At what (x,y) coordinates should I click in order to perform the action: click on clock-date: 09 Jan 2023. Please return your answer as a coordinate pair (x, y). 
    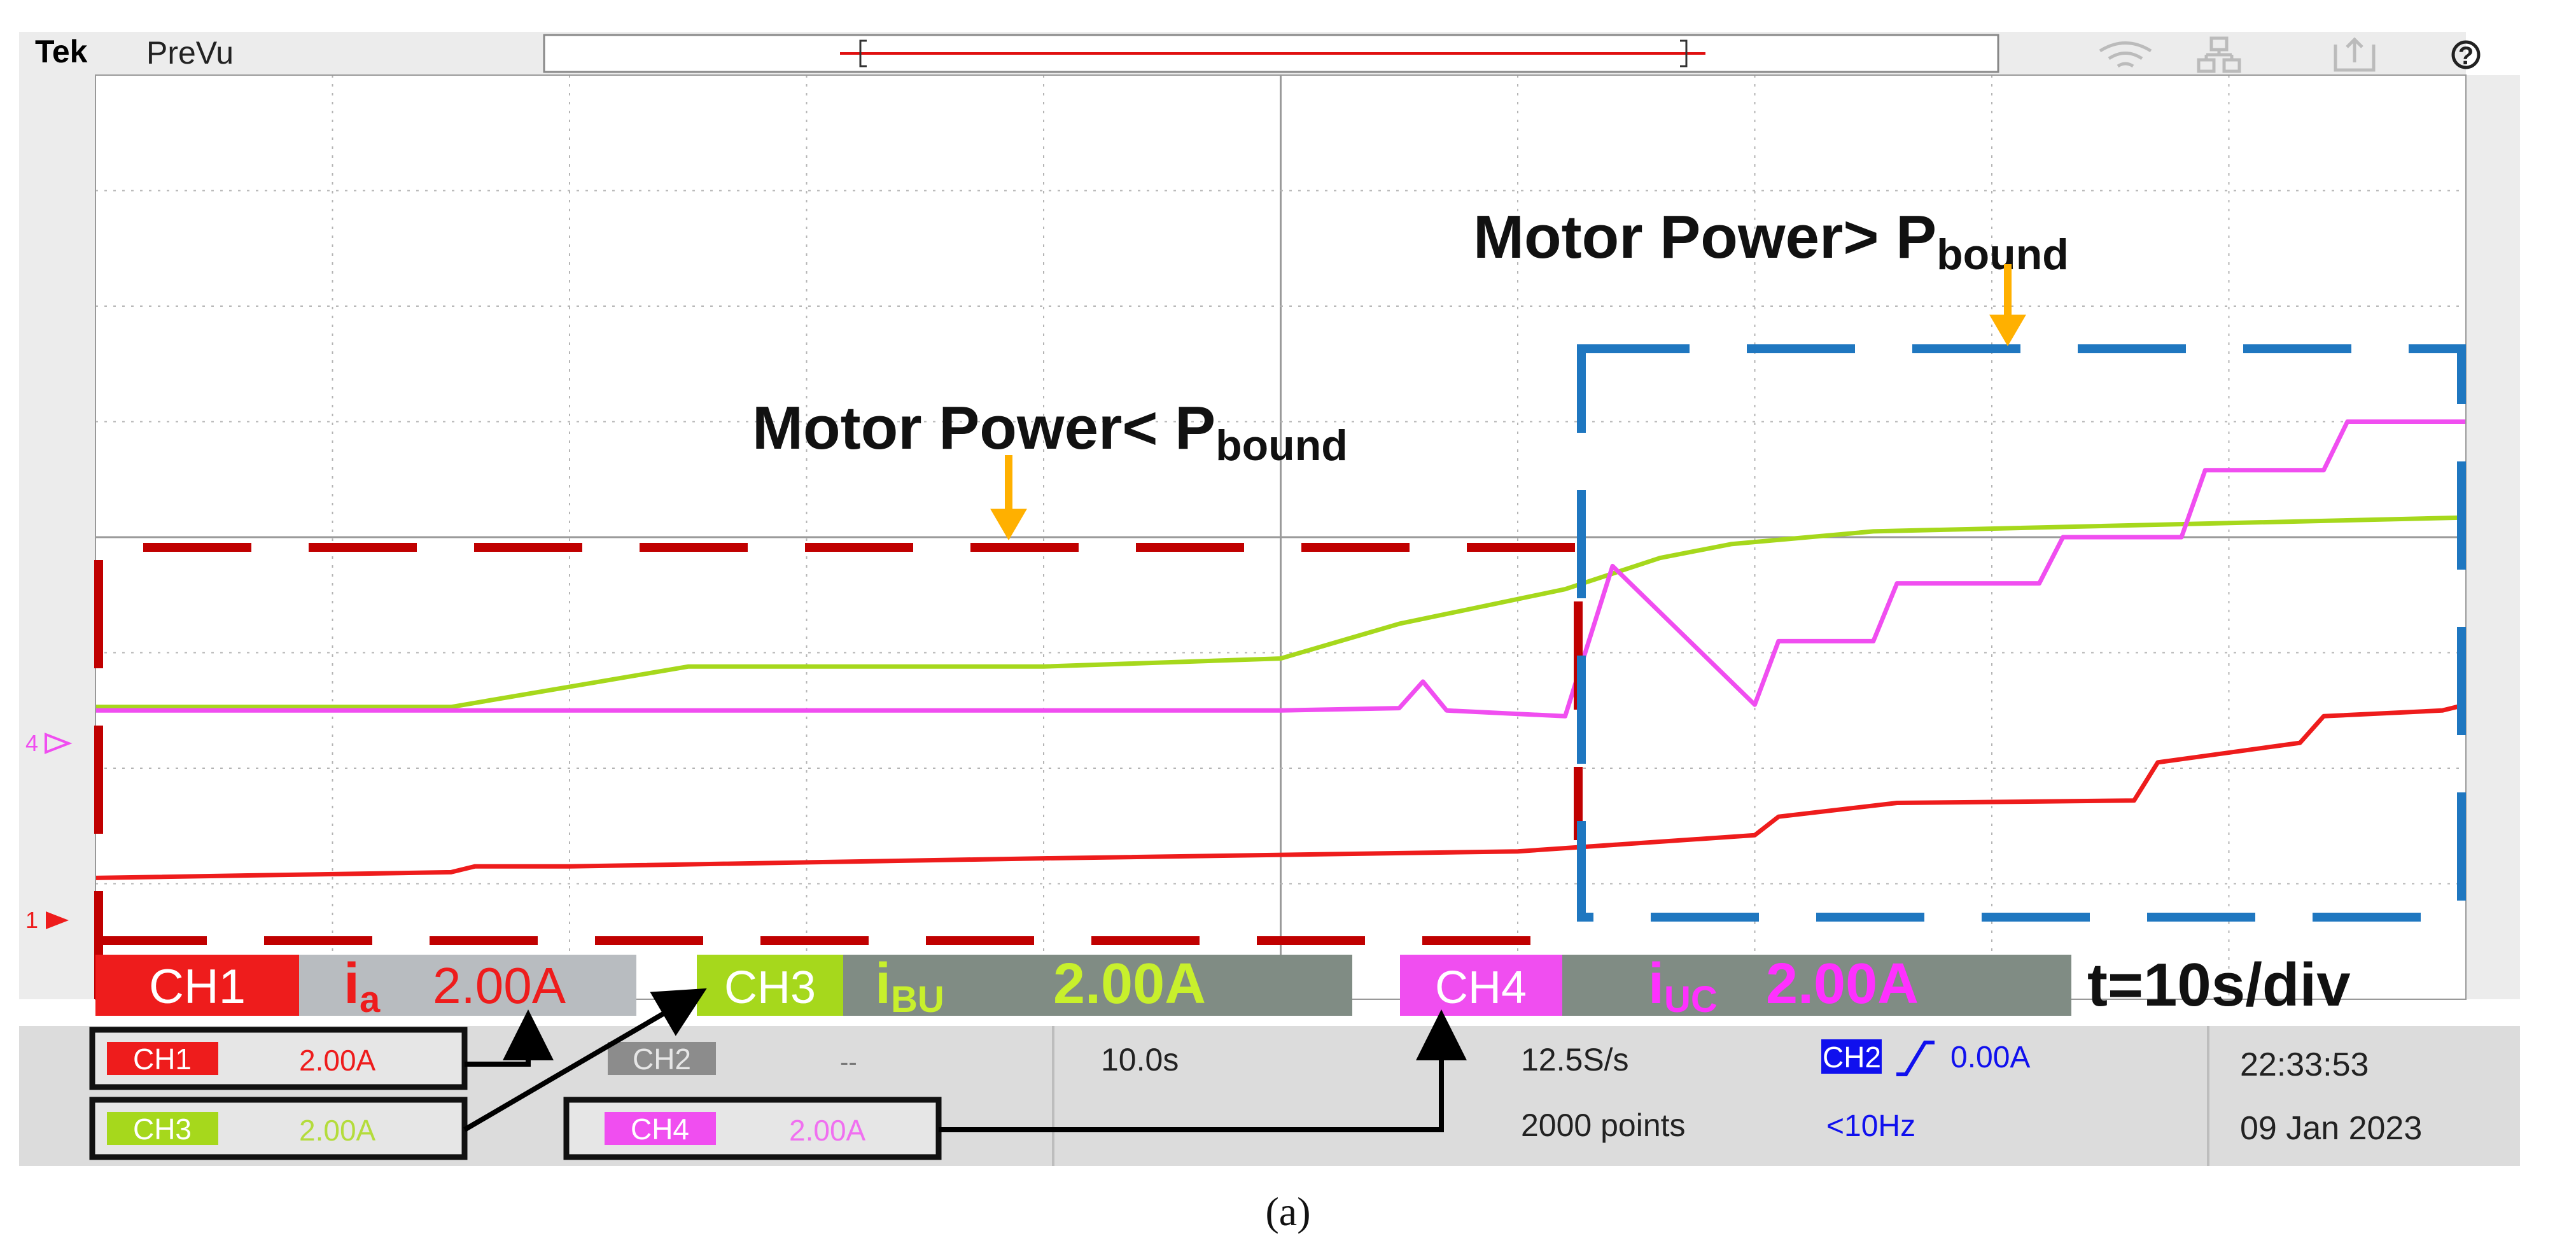
    Looking at the image, I should click on (2331, 1128).